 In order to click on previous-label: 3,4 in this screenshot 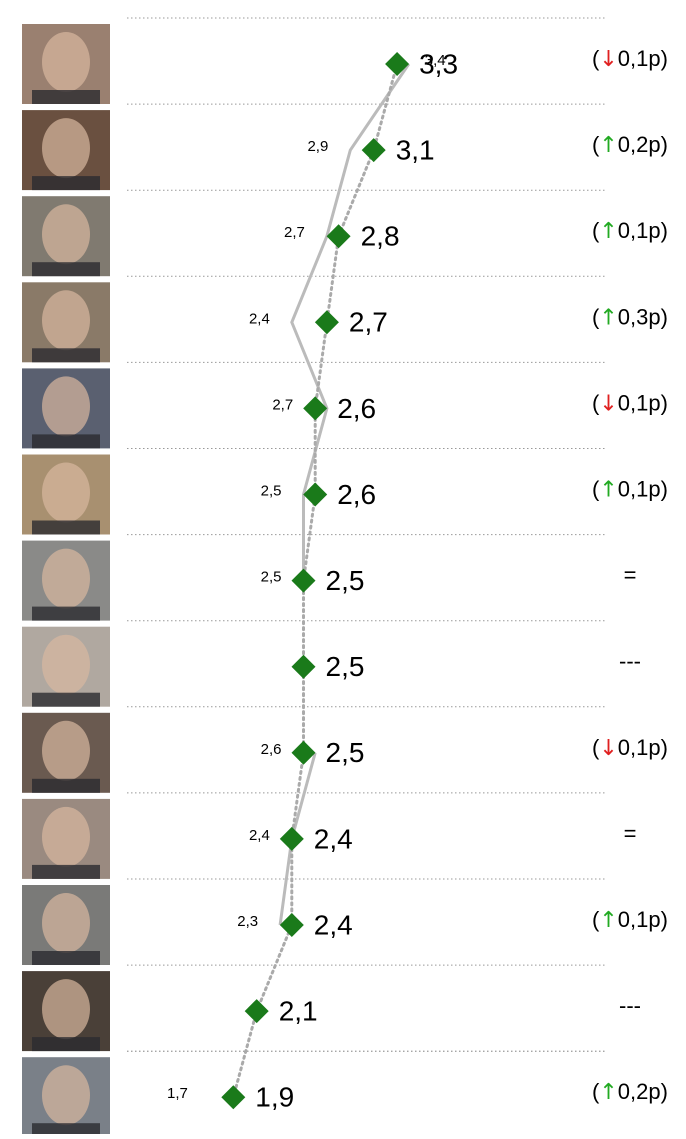, I will do `click(435, 60)`.